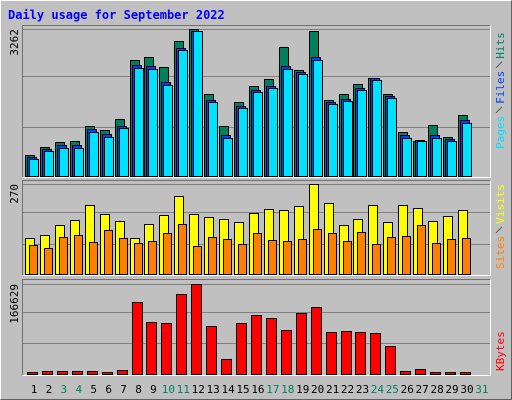 The height and width of the screenshot is (400, 512). Describe the element at coordinates (362, 389) in the screenshot. I see `x-tick-label: 23` at that location.